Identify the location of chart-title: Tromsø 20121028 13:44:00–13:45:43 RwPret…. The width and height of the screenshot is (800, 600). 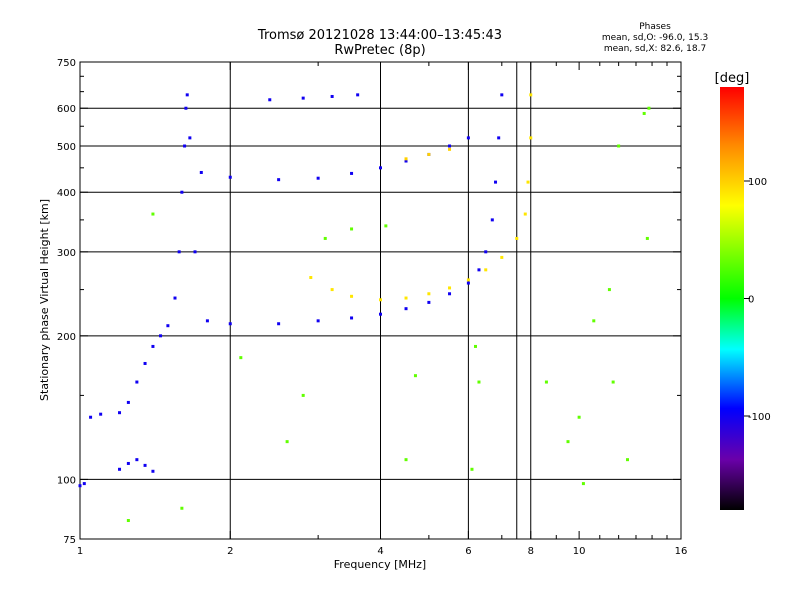
(380, 43).